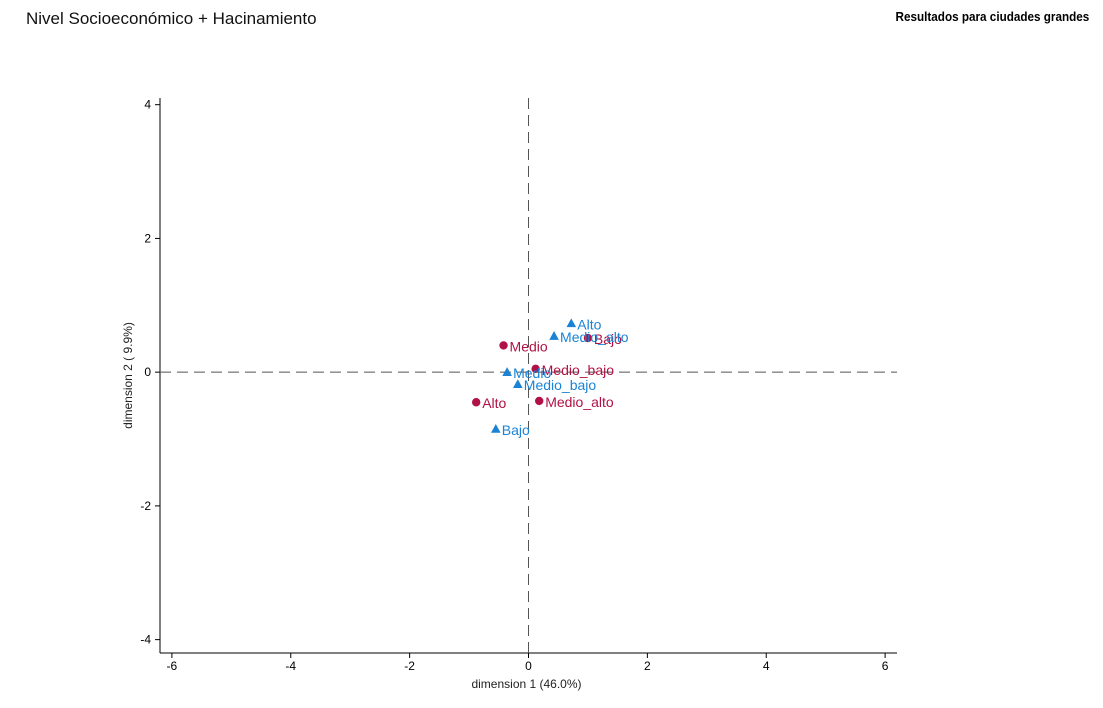 This screenshot has height=708, width=1103. I want to click on chart-title: Nivel Socioeconómico + Hacinamiento, so click(171, 18).